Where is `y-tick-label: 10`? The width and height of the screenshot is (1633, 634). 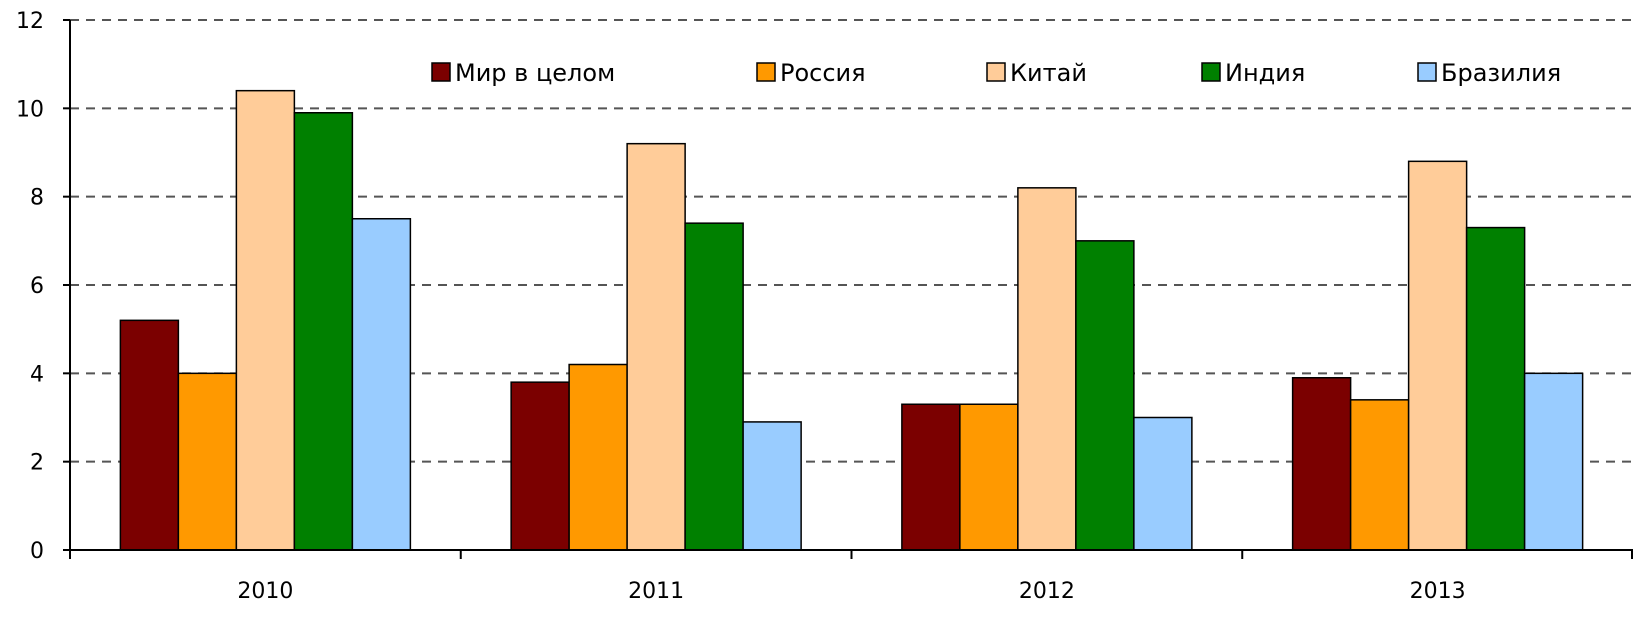
y-tick-label: 10 is located at coordinates (30, 109).